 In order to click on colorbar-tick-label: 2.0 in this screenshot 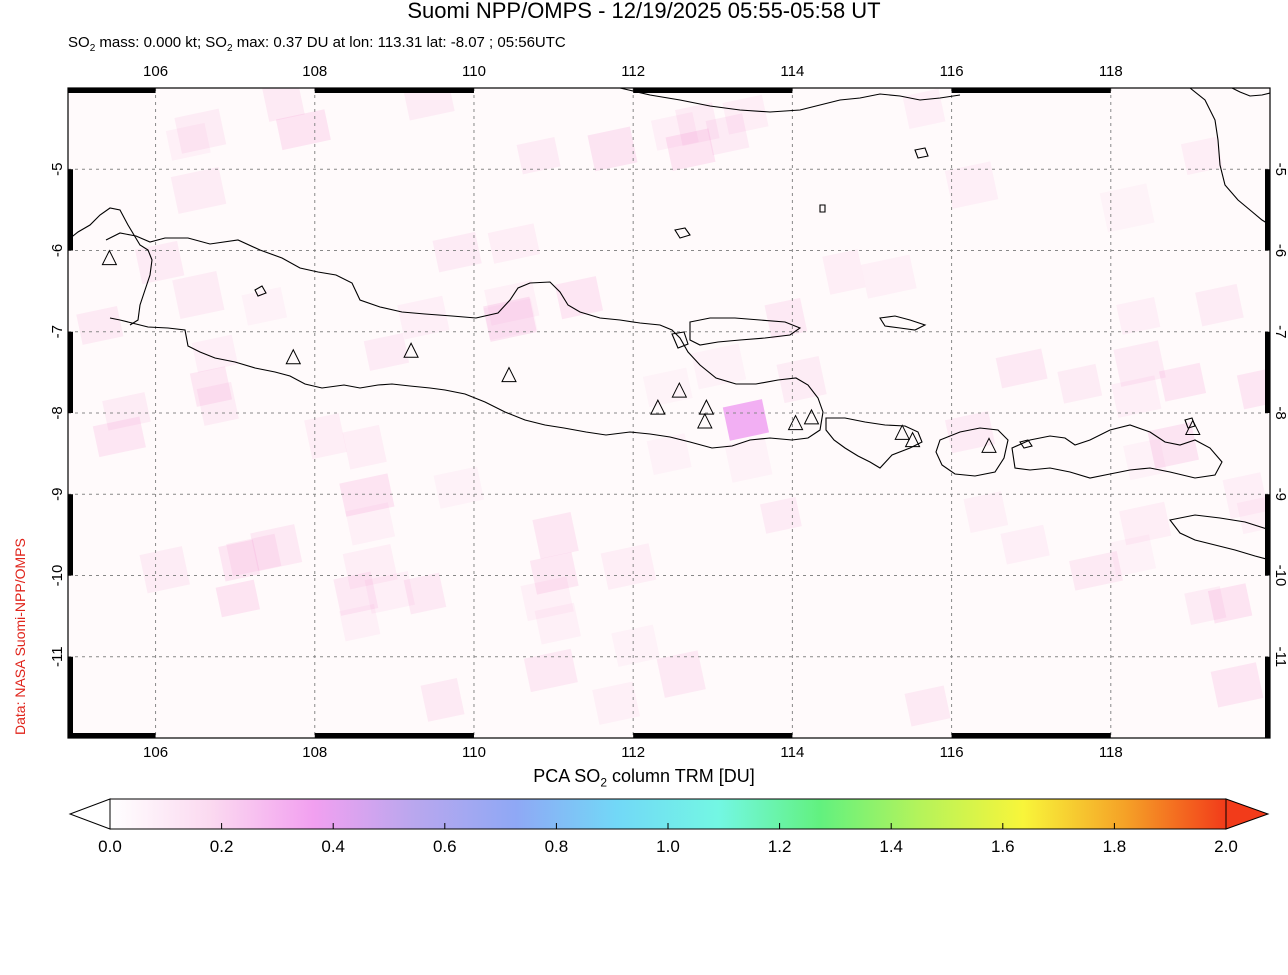, I will do `click(1226, 846)`.